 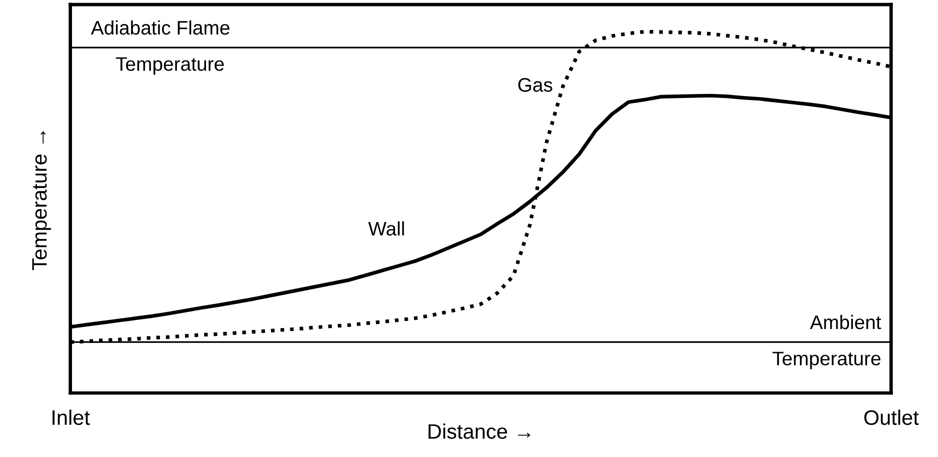 I want to click on series-label: Wall, so click(x=386, y=228).